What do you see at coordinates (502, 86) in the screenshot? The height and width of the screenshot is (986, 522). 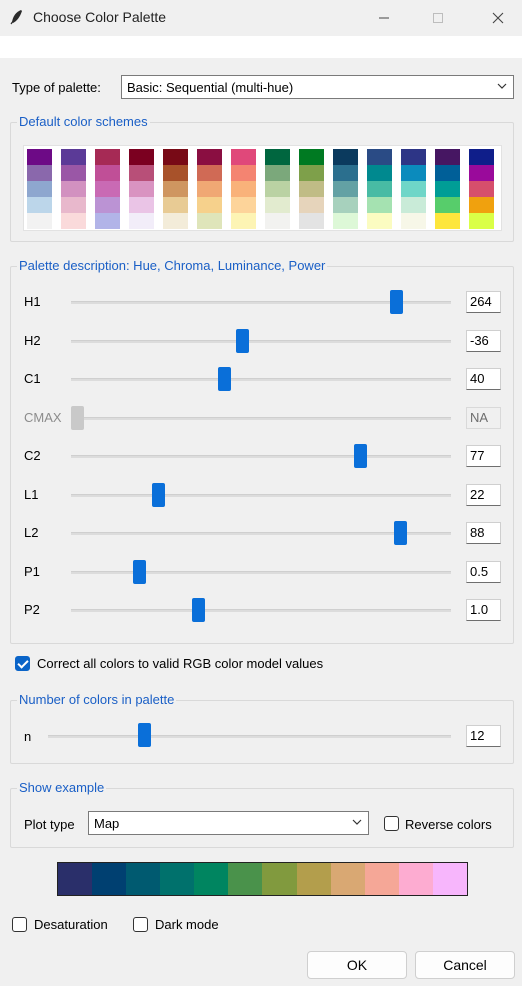 I see `chevron-down-icon` at bounding box center [502, 86].